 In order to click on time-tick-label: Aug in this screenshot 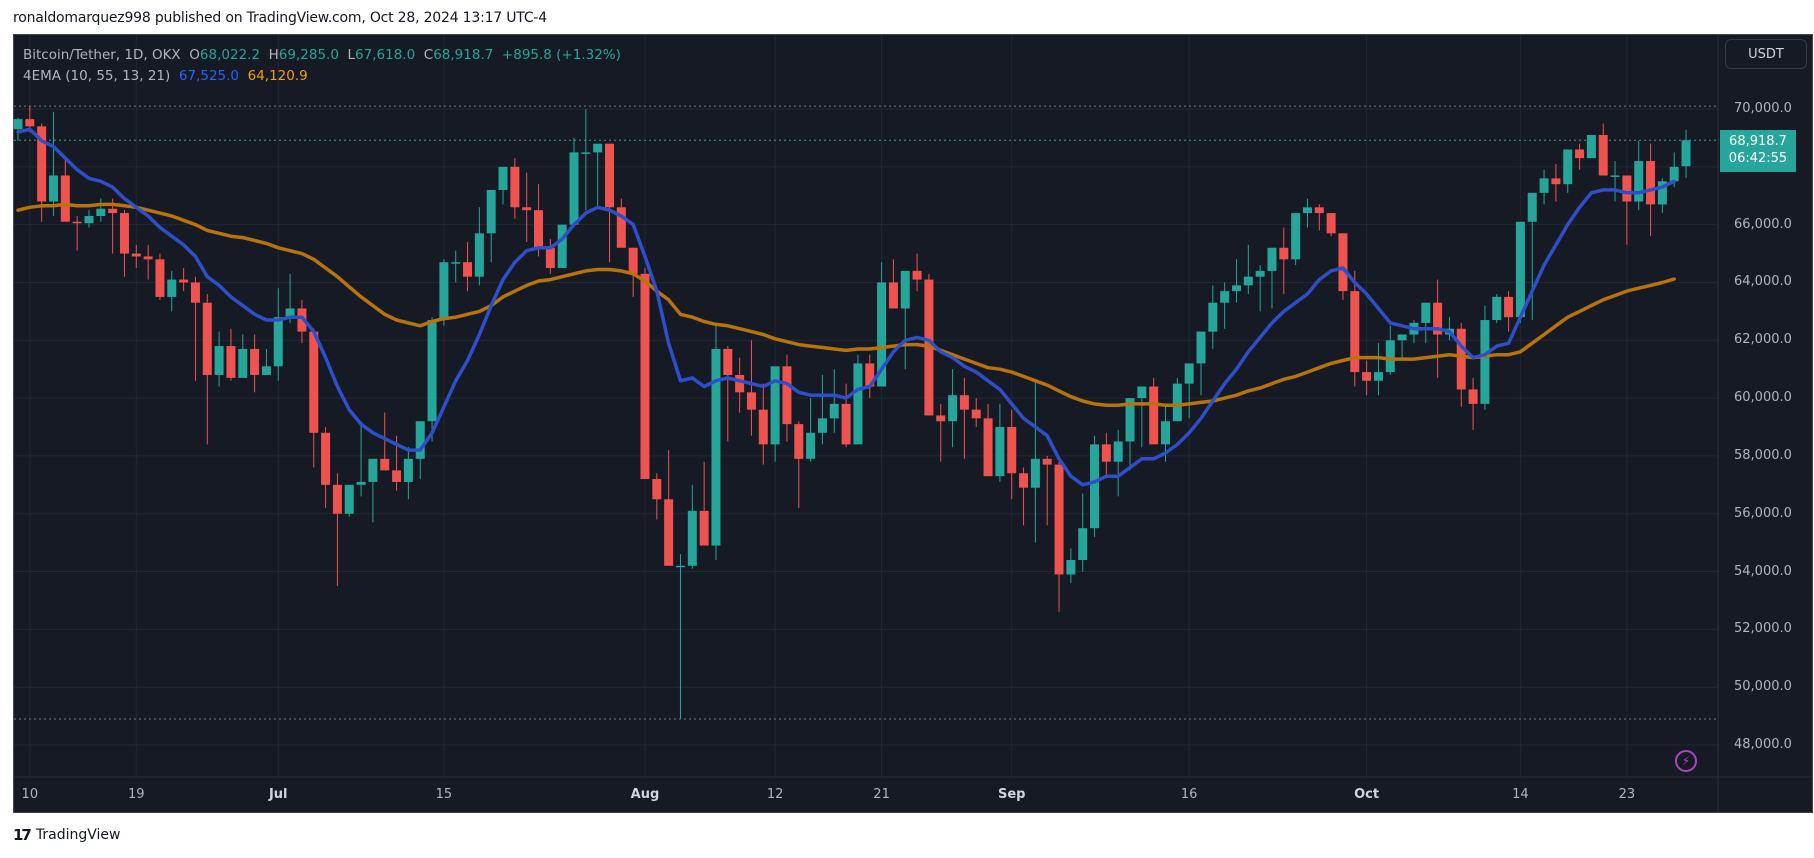, I will do `click(645, 794)`.